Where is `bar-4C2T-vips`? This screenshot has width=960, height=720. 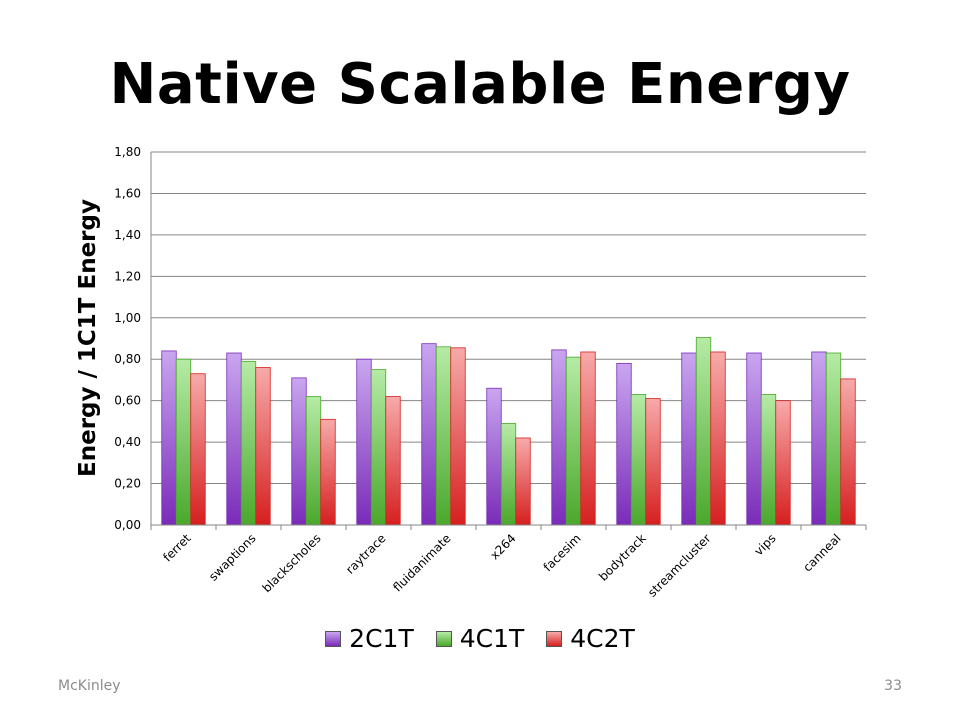 bar-4C2T-vips is located at coordinates (783, 463).